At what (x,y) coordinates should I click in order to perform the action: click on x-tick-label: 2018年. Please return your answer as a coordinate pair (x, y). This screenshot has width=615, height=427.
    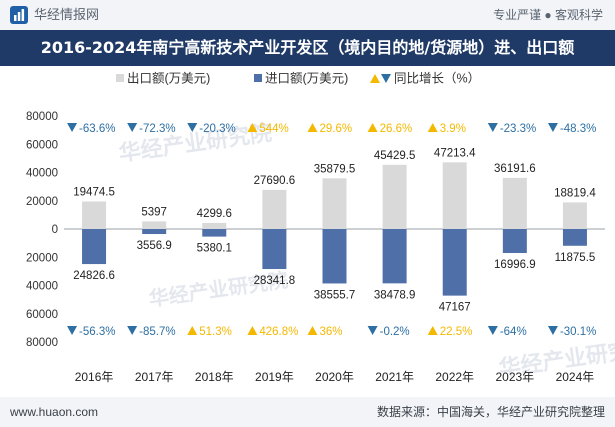
    Looking at the image, I should click on (214, 377).